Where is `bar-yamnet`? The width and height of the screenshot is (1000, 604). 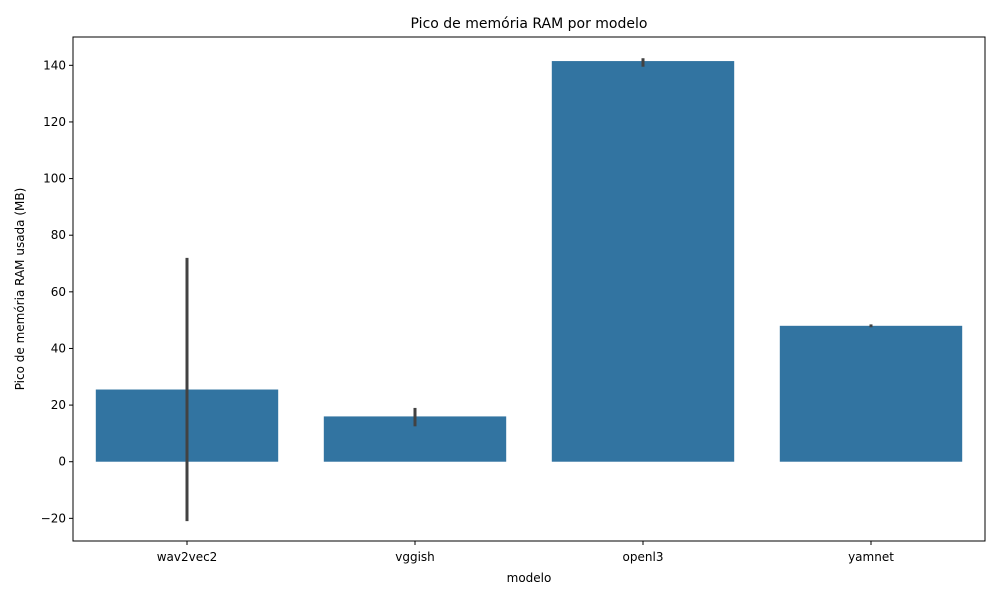 bar-yamnet is located at coordinates (871, 393).